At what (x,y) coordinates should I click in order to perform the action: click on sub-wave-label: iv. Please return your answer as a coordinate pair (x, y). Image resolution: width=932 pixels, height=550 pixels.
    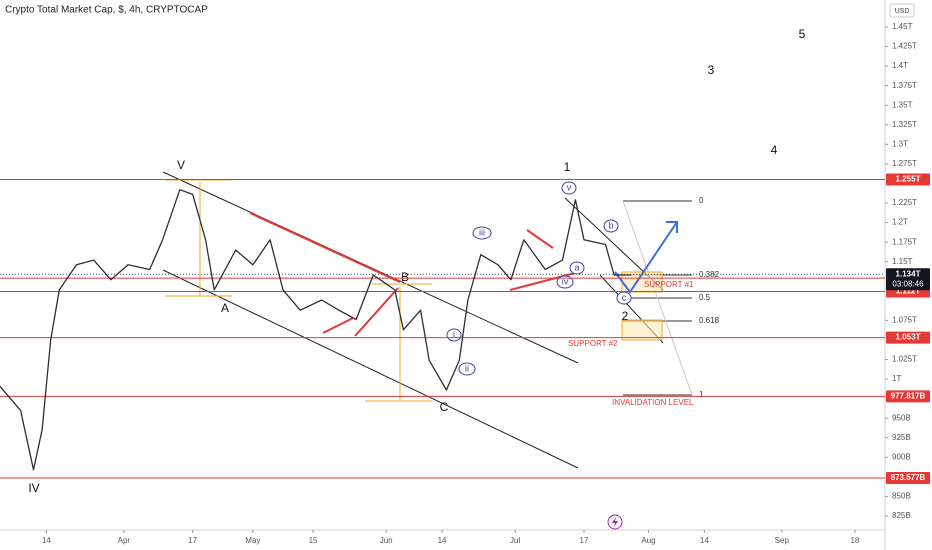
    Looking at the image, I should click on (565, 281).